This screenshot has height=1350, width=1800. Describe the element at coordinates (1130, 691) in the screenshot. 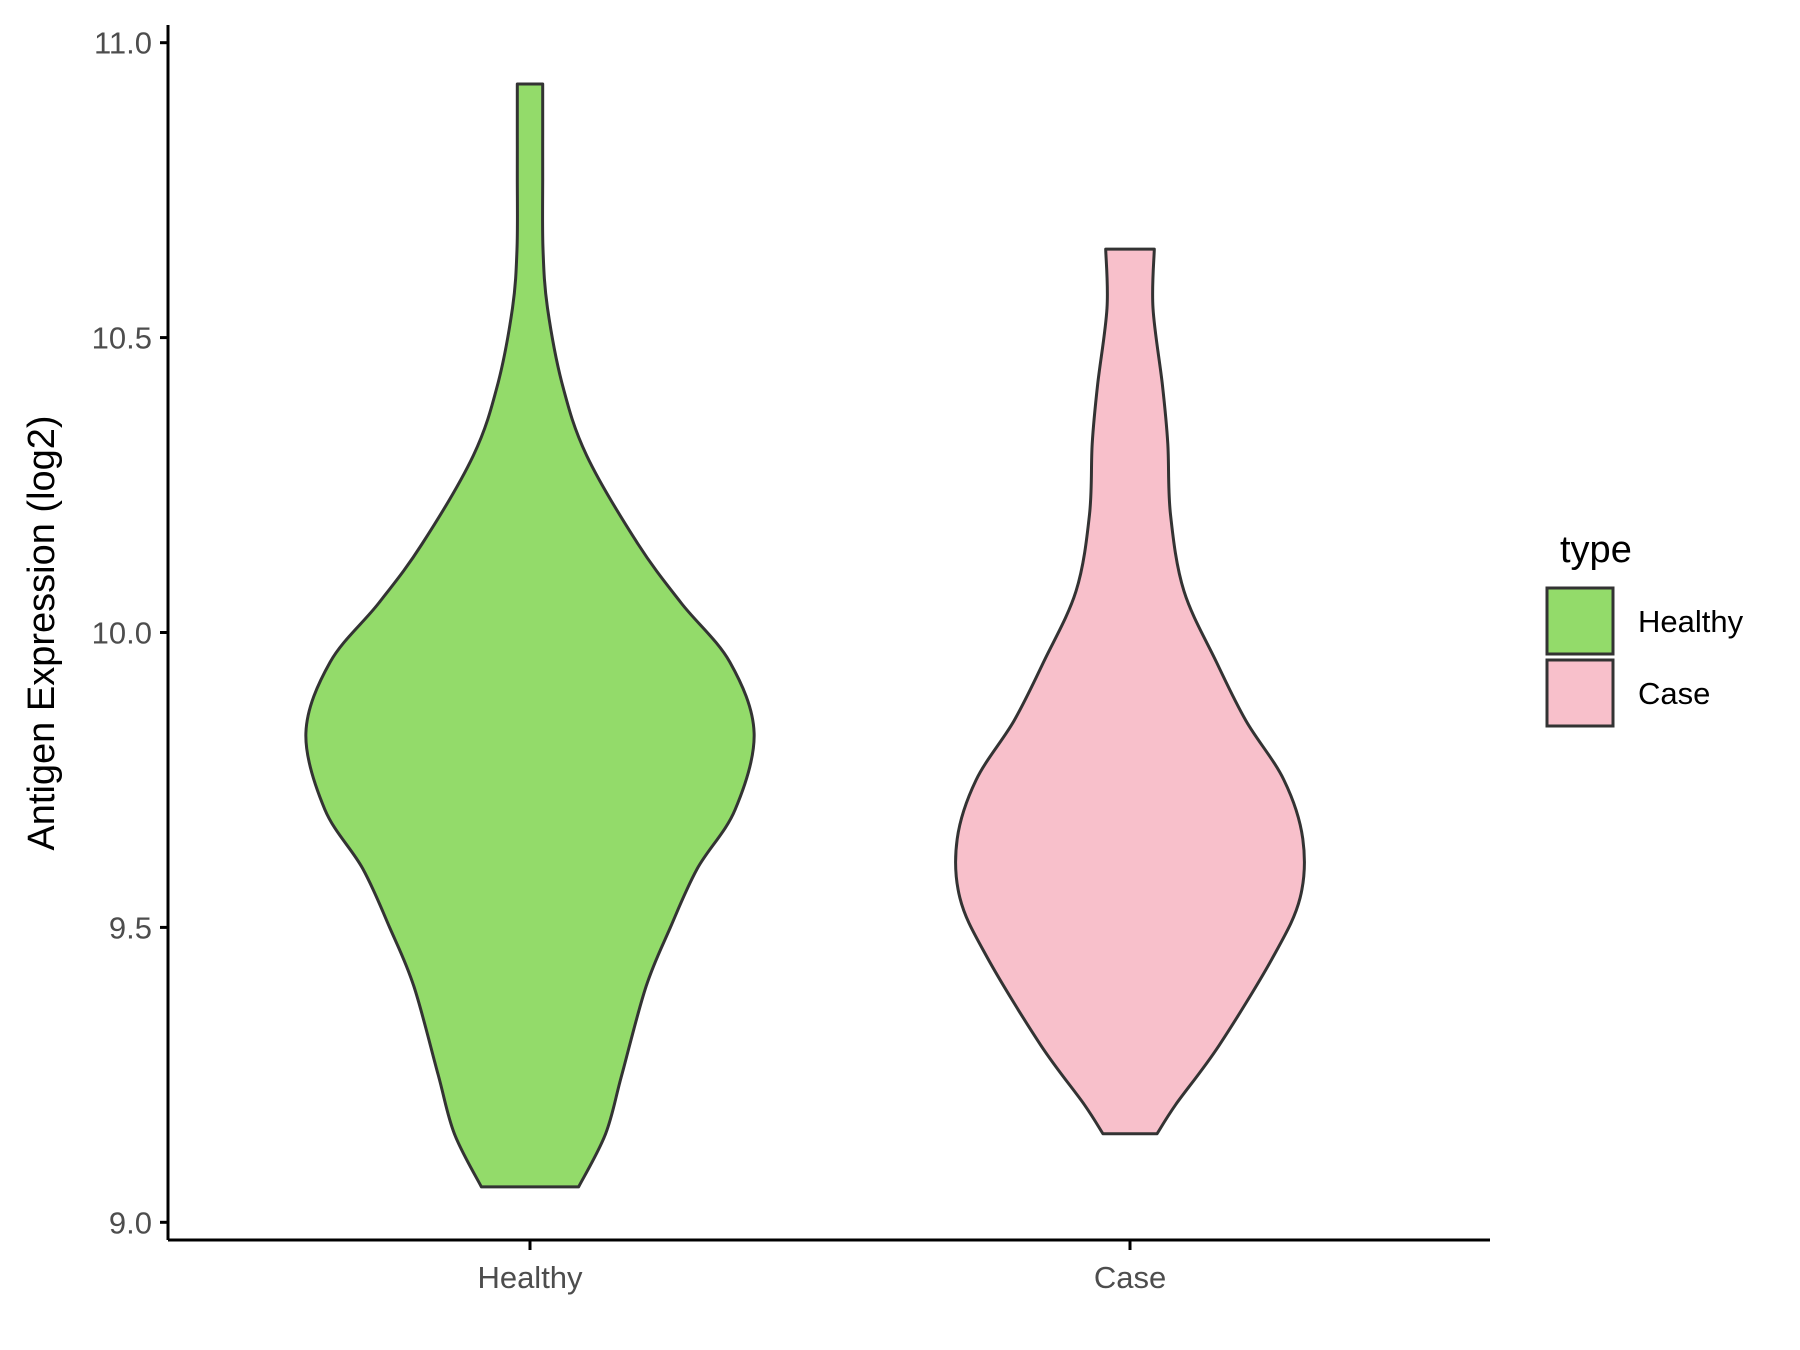

I see `violin-case` at that location.